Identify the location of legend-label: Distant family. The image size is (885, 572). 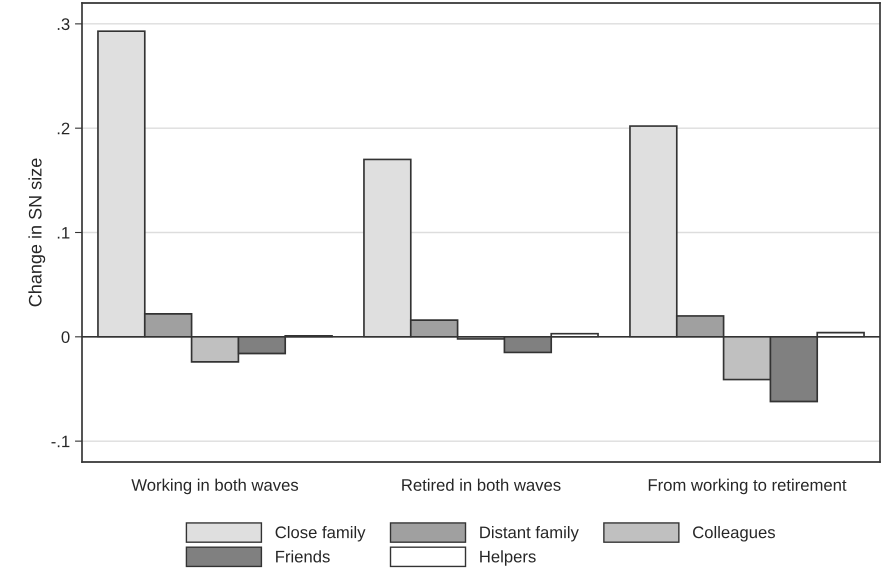
(529, 534).